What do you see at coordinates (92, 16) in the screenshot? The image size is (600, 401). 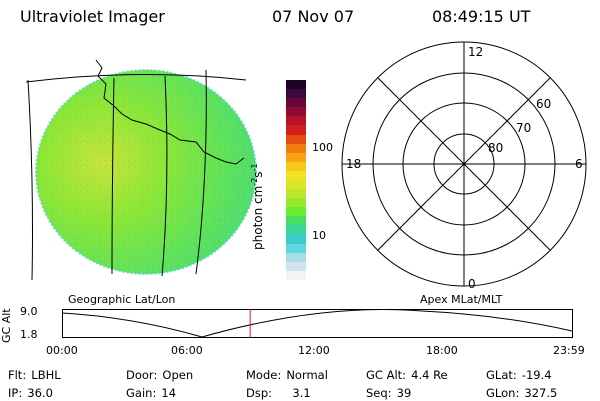 I see `instrument-title: Ultraviolet Imager` at bounding box center [92, 16].